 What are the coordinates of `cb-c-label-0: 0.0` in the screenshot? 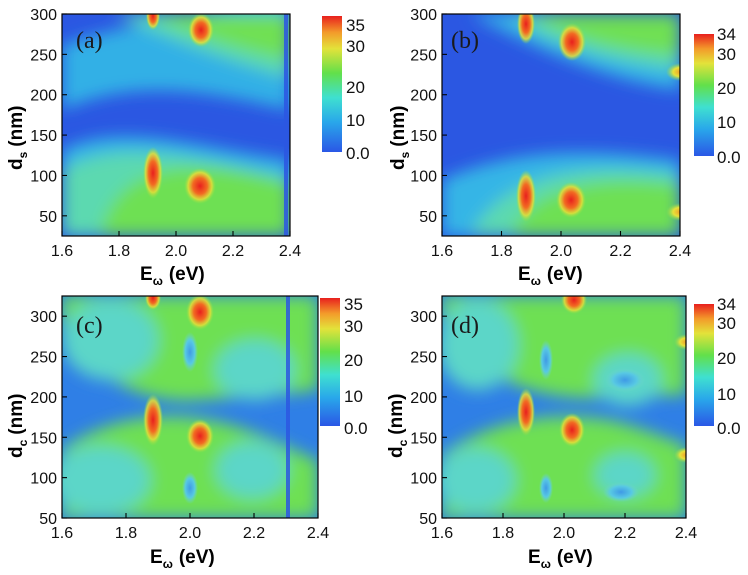 It's located at (356, 428).